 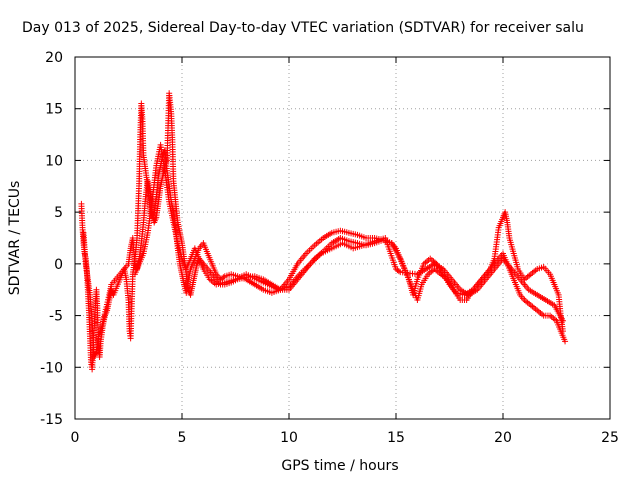 What do you see at coordinates (54, 110) in the screenshot?
I see `y-tick-label: 15` at bounding box center [54, 110].